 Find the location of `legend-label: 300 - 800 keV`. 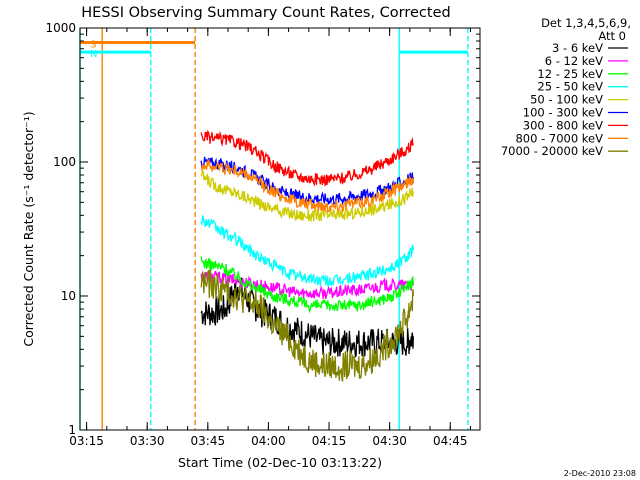

legend-label: 300 - 800 keV is located at coordinates (563, 125).